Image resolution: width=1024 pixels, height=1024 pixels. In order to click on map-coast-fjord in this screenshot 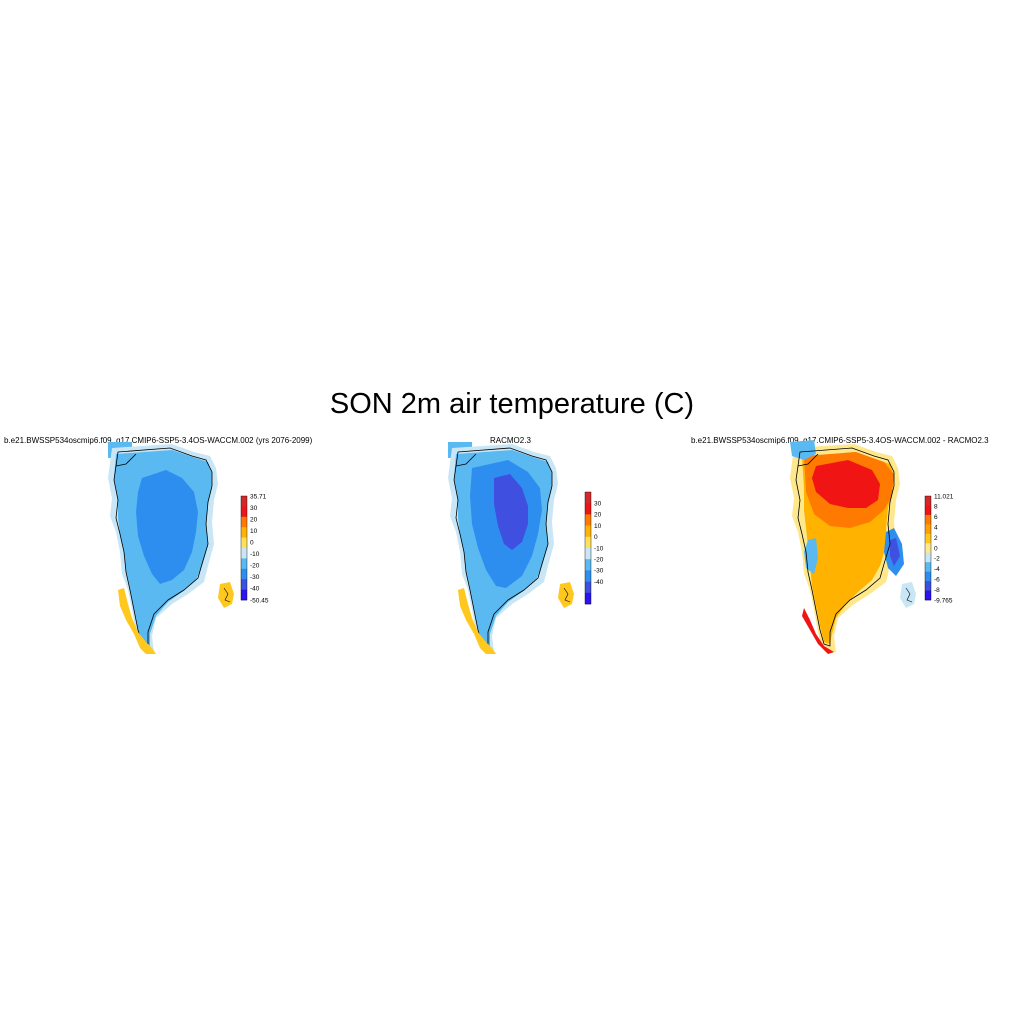, I will do `click(126, 460)`.